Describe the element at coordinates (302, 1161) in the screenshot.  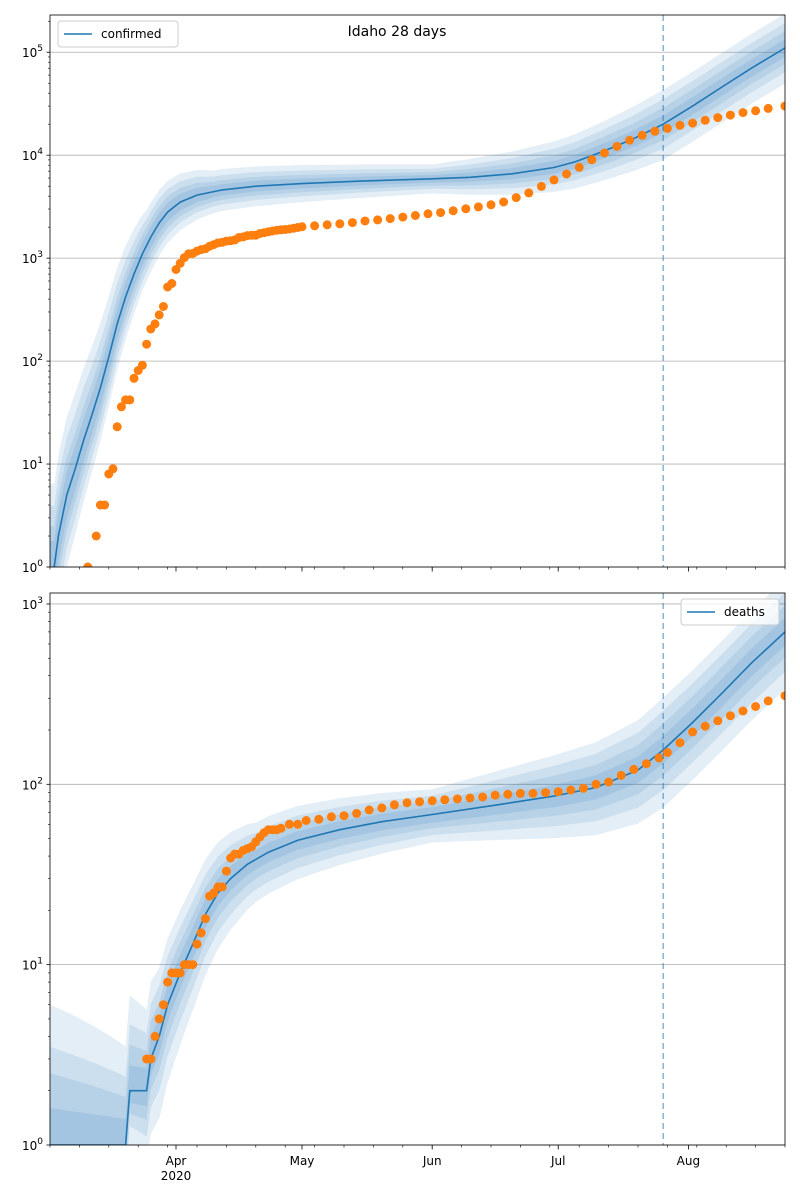
I see `x-tick-label: May` at that location.